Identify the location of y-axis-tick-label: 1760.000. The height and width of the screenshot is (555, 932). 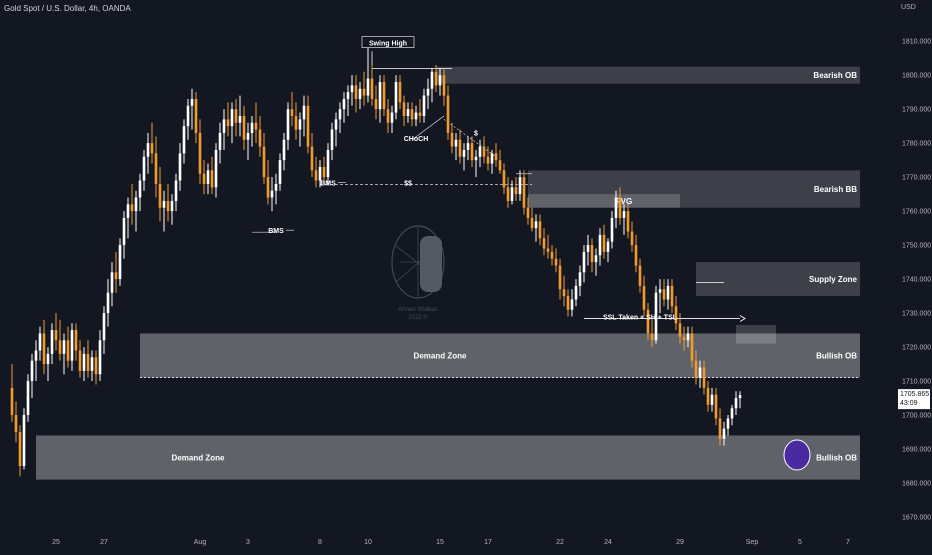
(916, 212).